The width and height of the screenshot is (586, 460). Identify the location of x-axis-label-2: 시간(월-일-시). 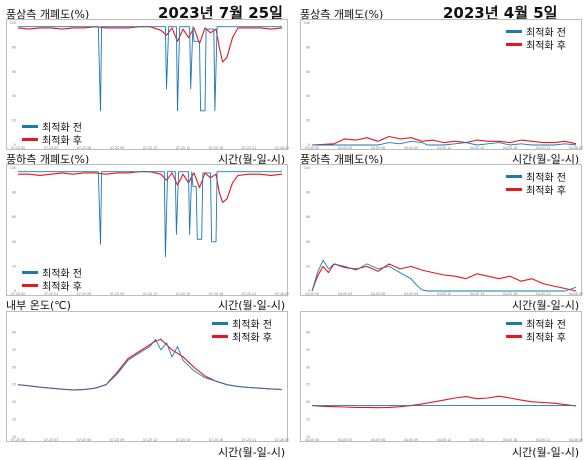
(546, 159).